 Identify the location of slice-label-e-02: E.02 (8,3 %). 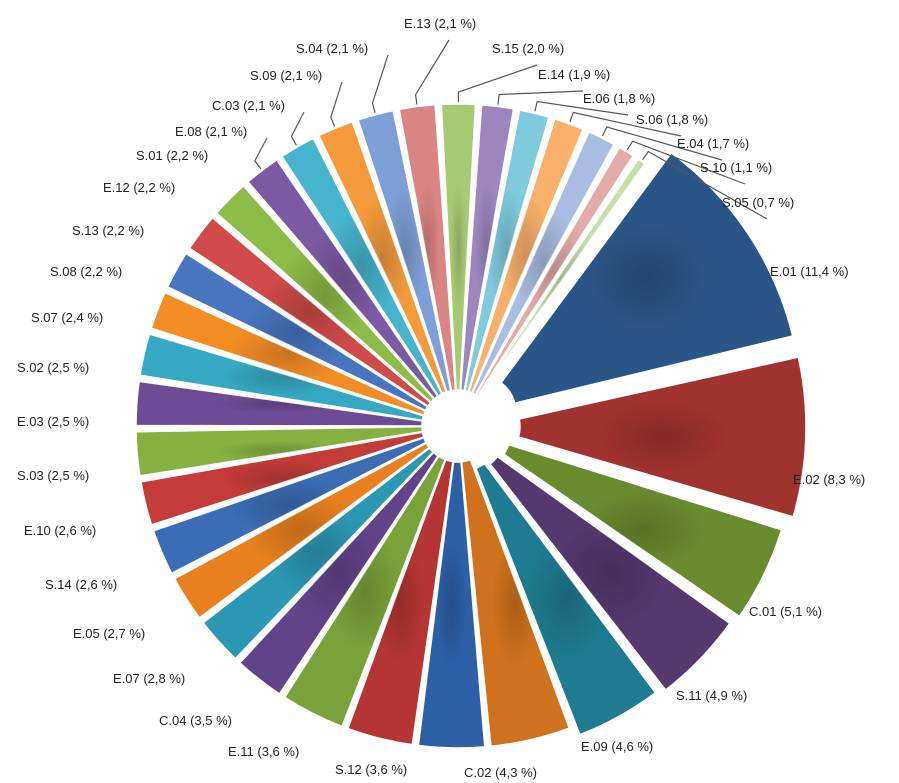
(829, 479).